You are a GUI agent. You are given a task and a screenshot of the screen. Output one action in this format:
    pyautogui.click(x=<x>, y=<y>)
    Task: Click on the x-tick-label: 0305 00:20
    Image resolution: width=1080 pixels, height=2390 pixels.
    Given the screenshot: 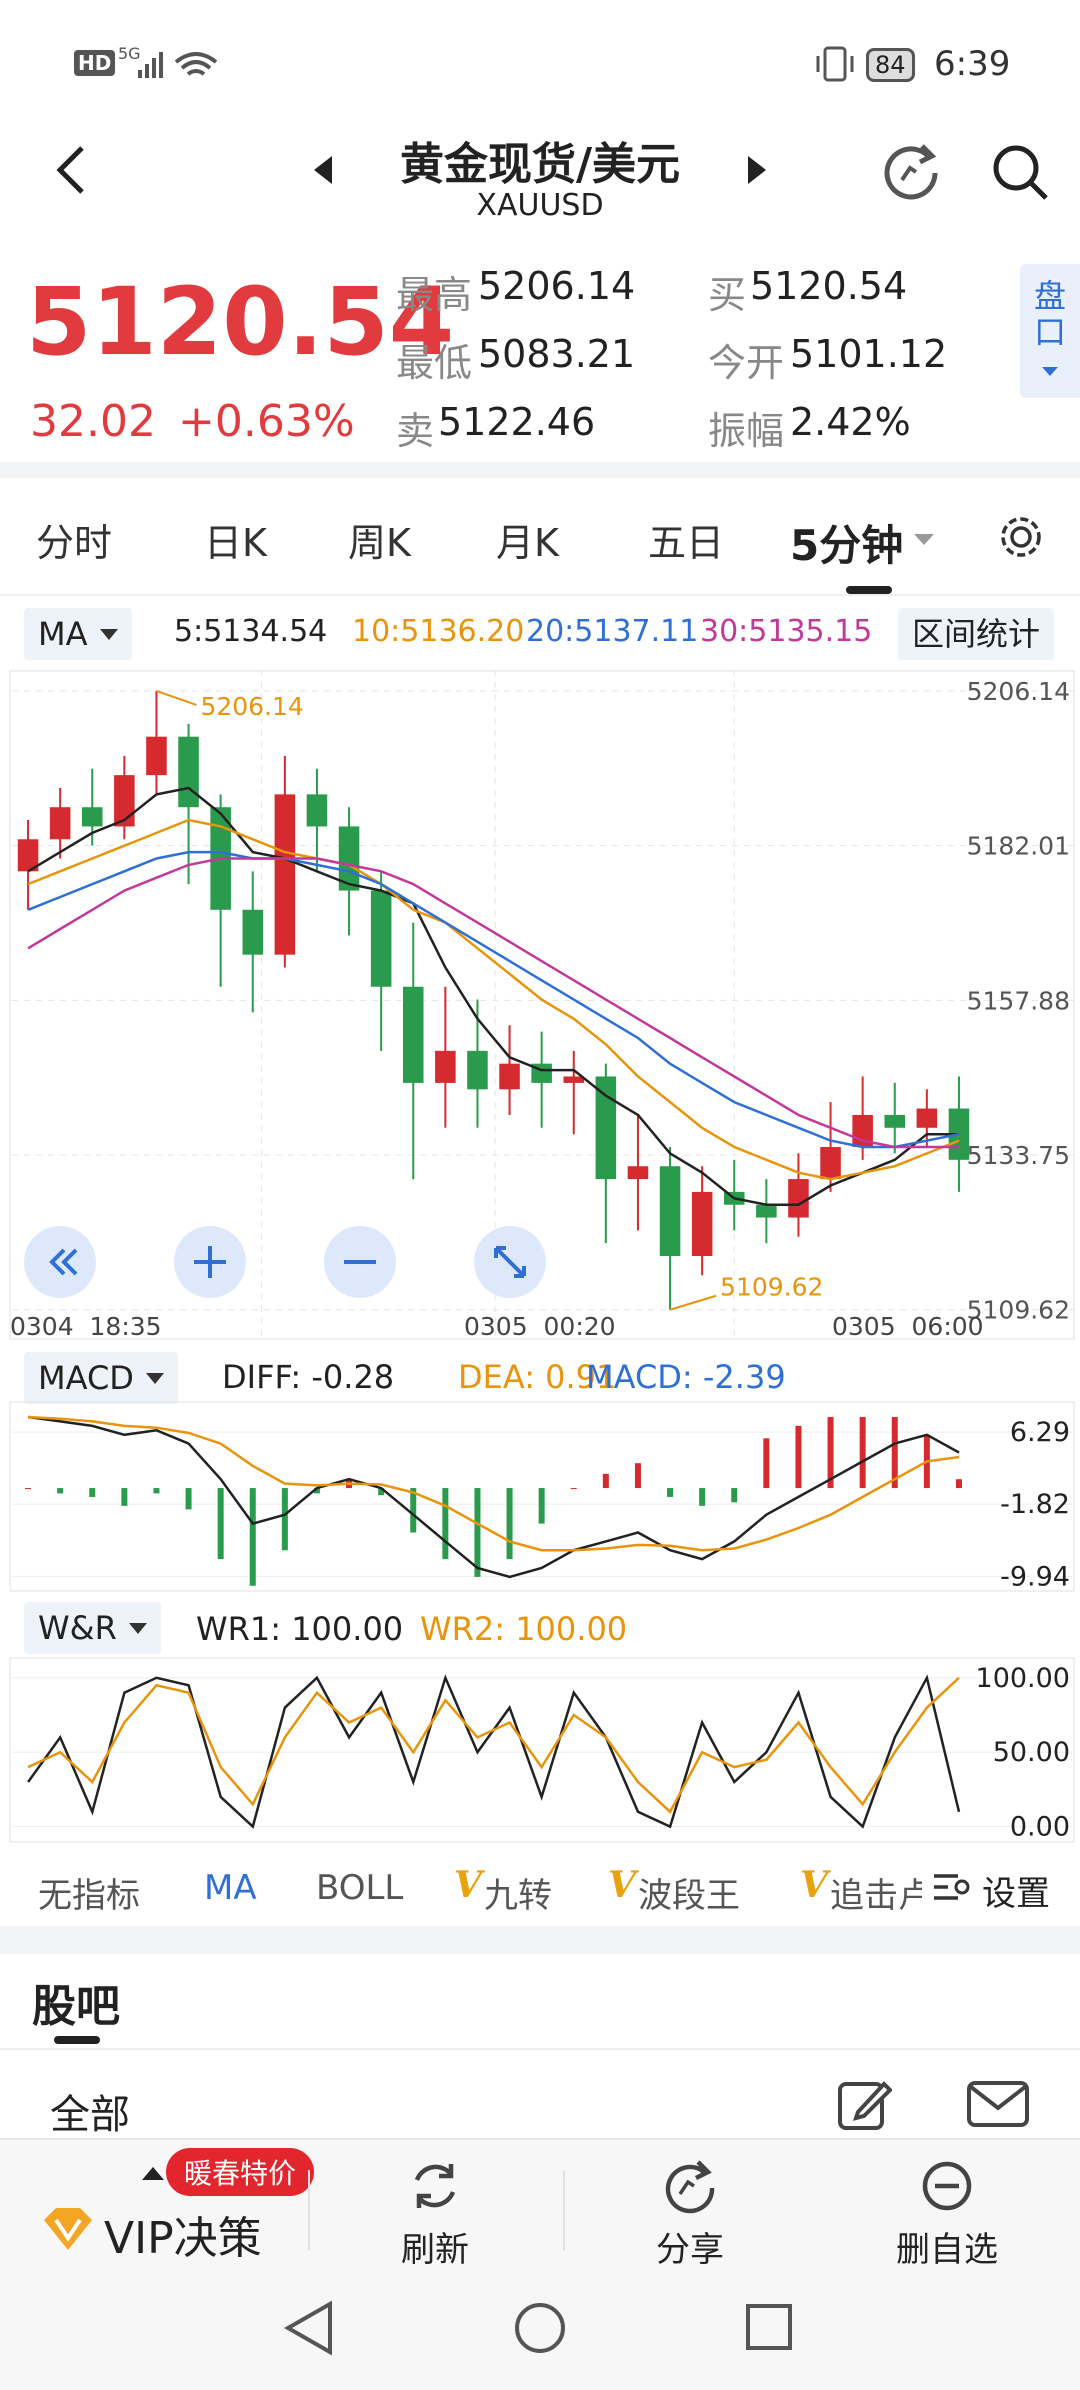 What is the action you would take?
    pyautogui.click(x=540, y=1326)
    